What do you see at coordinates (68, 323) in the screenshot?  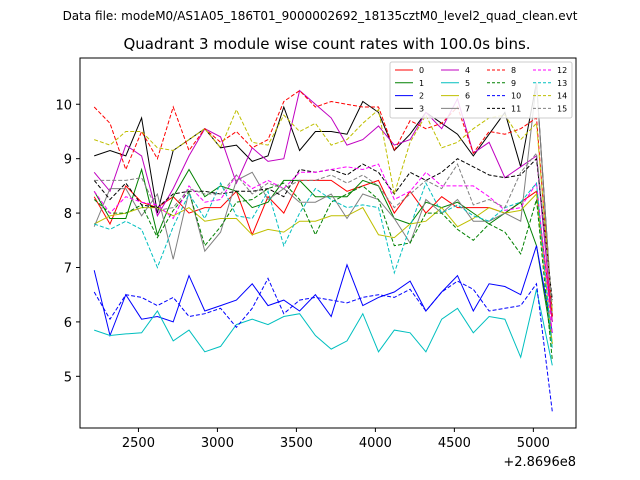 I see `y-tick-label: 6` at bounding box center [68, 323].